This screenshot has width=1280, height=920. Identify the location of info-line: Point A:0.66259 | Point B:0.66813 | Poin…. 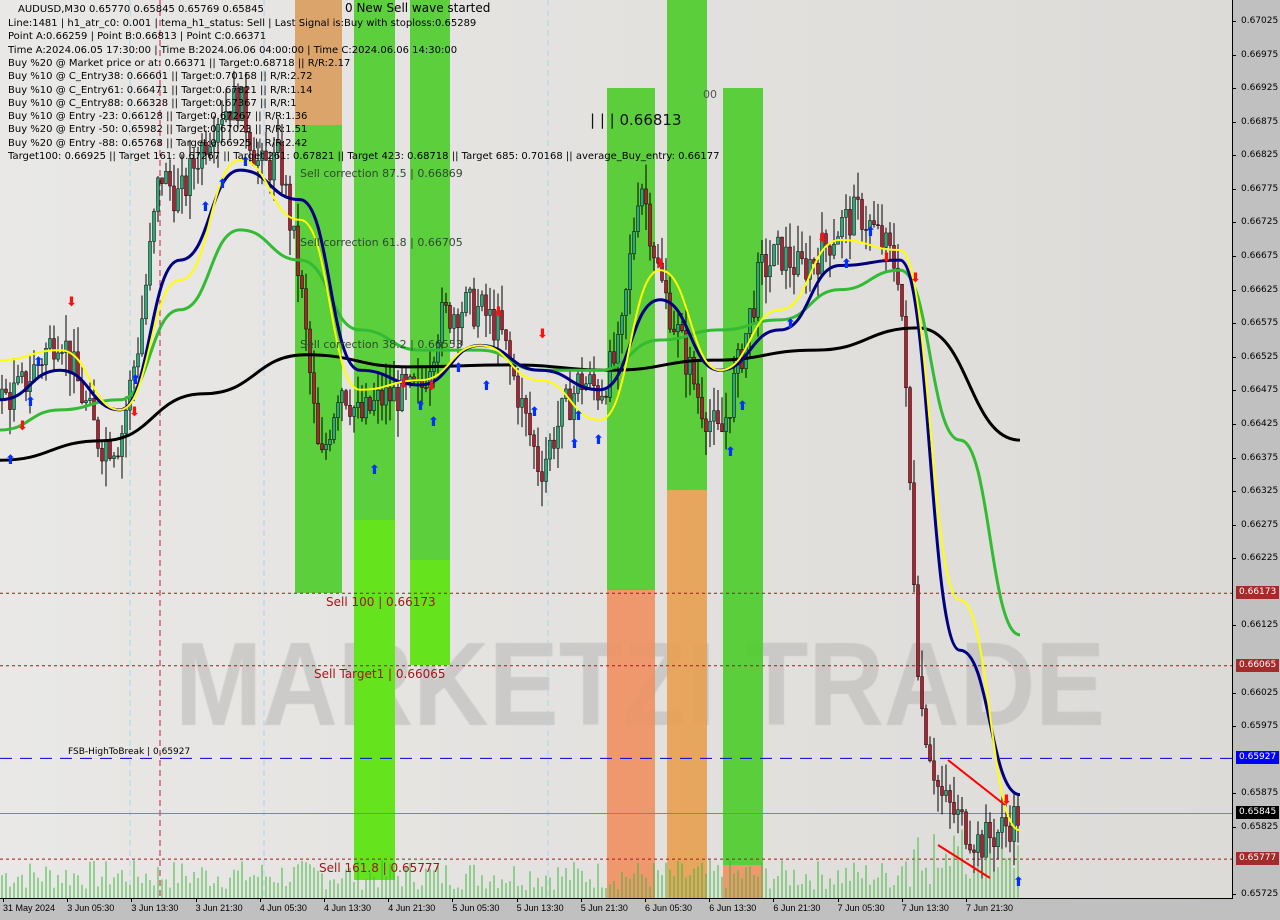
(137, 37).